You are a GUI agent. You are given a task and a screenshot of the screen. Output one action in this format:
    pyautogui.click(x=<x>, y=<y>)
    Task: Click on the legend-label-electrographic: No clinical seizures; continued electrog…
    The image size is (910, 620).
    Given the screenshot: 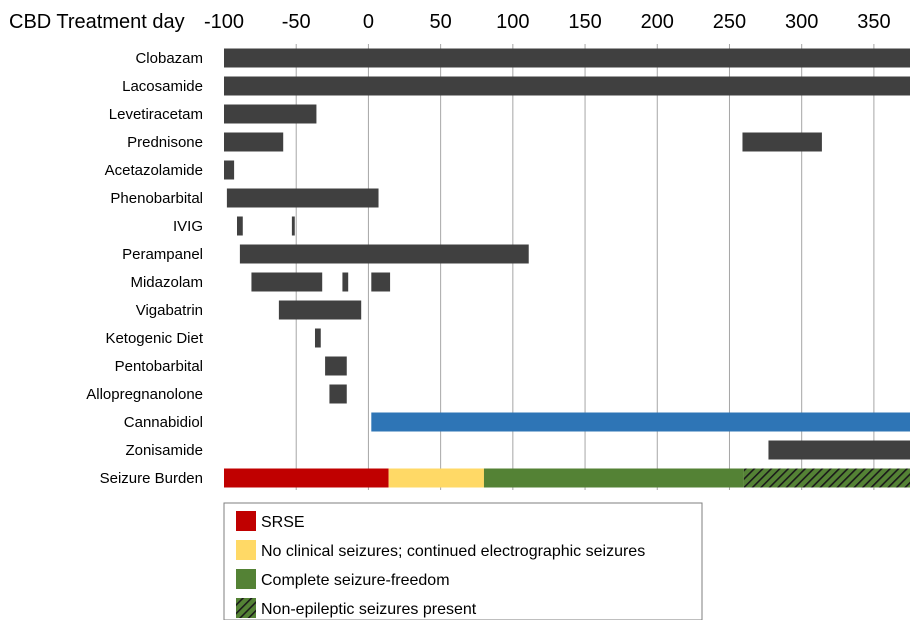 What is the action you would take?
    pyautogui.click(x=453, y=551)
    